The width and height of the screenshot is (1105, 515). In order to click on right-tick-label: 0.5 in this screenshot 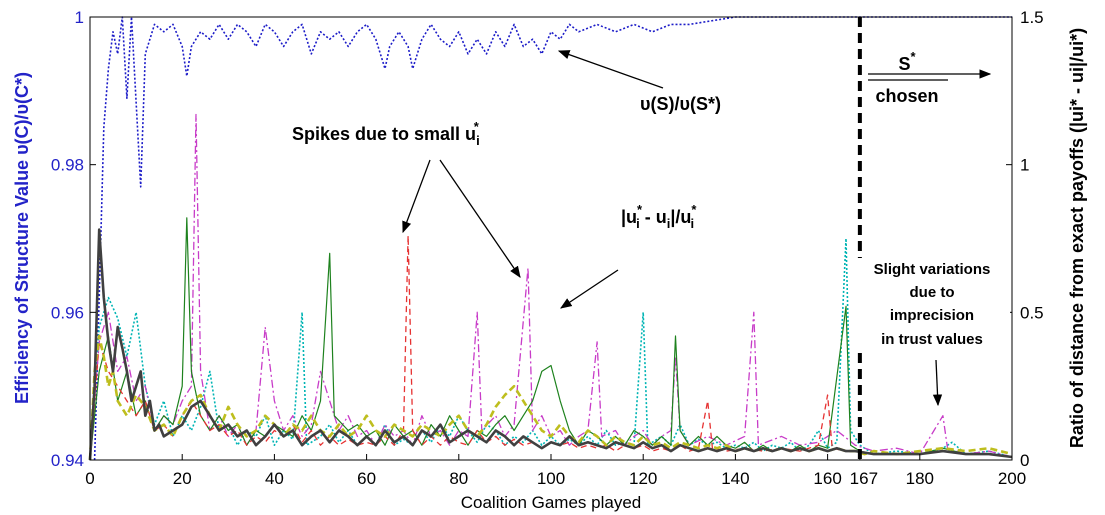, I will do `click(1032, 312)`.